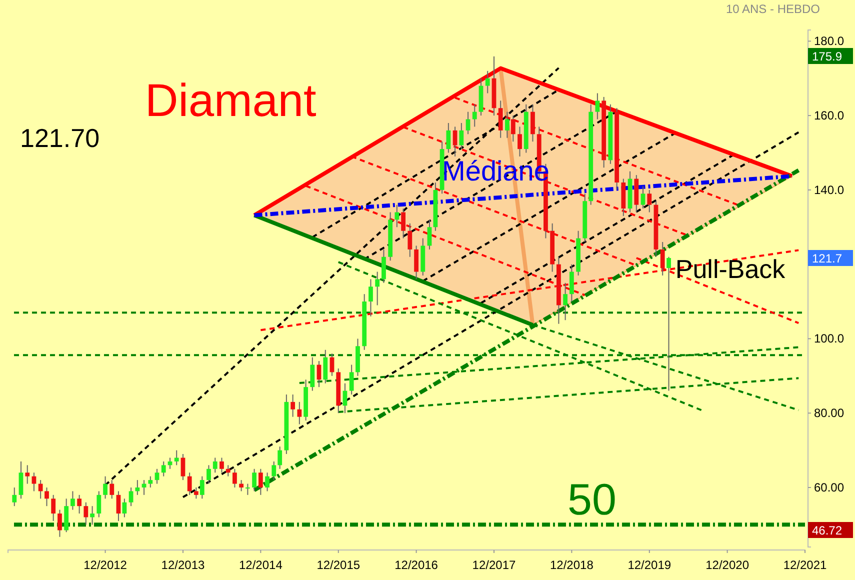  I want to click on annotation: 121.70, so click(60, 138).